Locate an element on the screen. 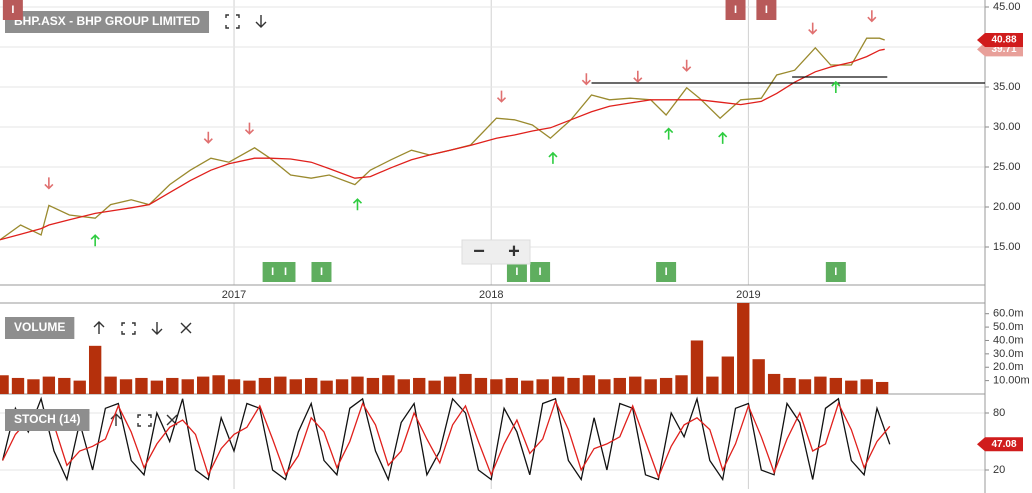 The height and width of the screenshot is (493, 1032). y-tick-label: 15.00 is located at coordinates (1007, 247).